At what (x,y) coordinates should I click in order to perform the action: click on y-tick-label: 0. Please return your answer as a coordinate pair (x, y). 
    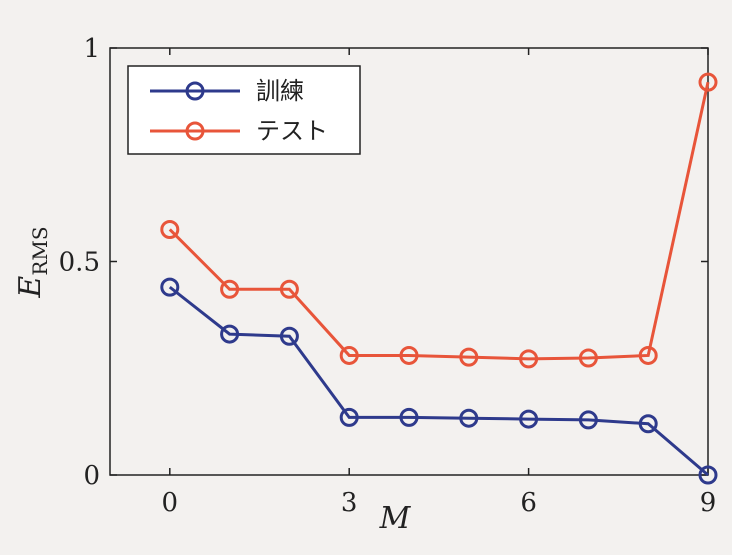
    Looking at the image, I should click on (91, 476).